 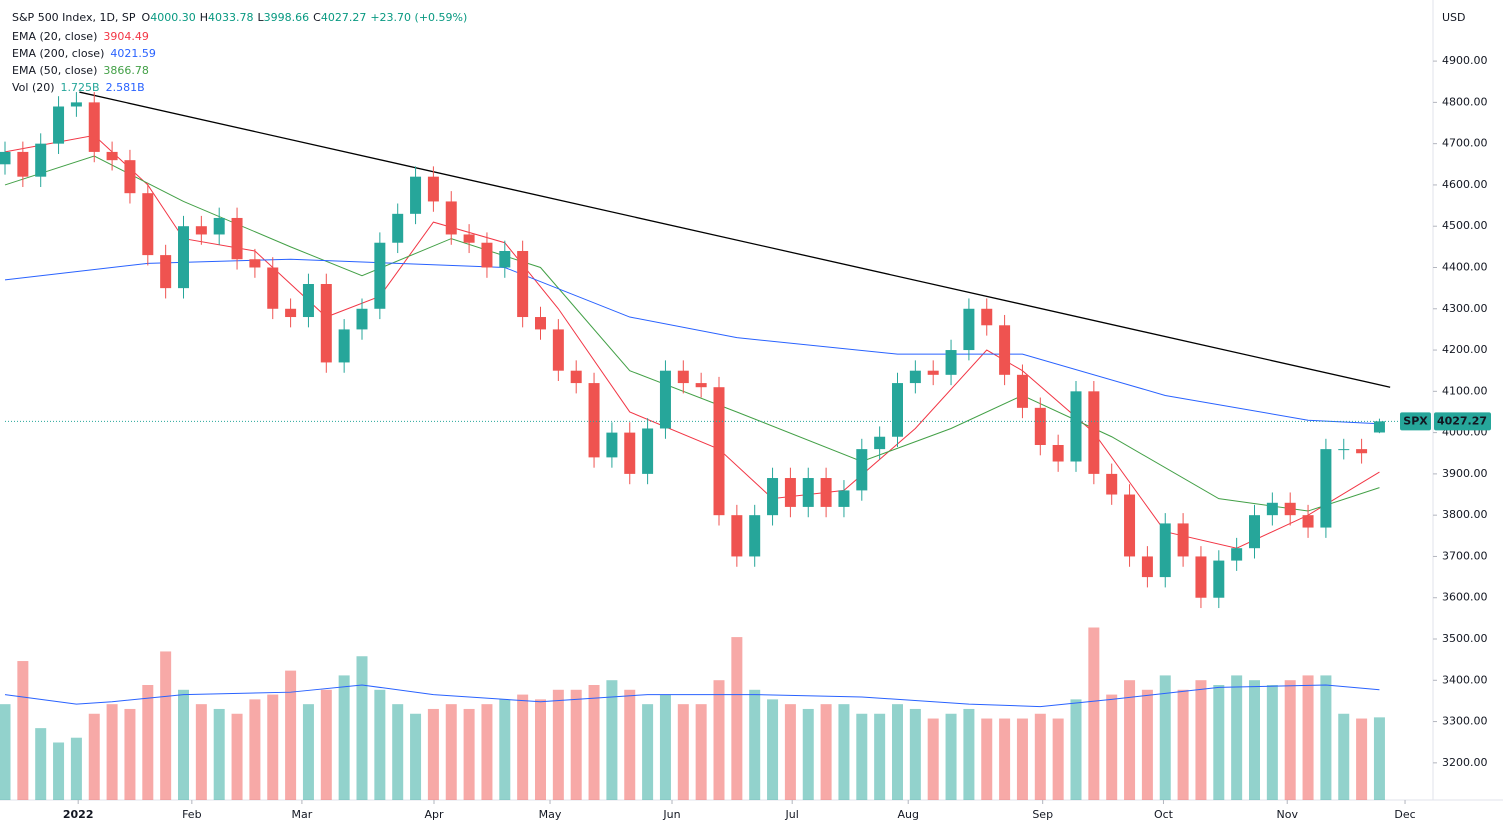 I want to click on symbol-name: S&P 500 Index, 1D, SP, so click(x=74, y=17).